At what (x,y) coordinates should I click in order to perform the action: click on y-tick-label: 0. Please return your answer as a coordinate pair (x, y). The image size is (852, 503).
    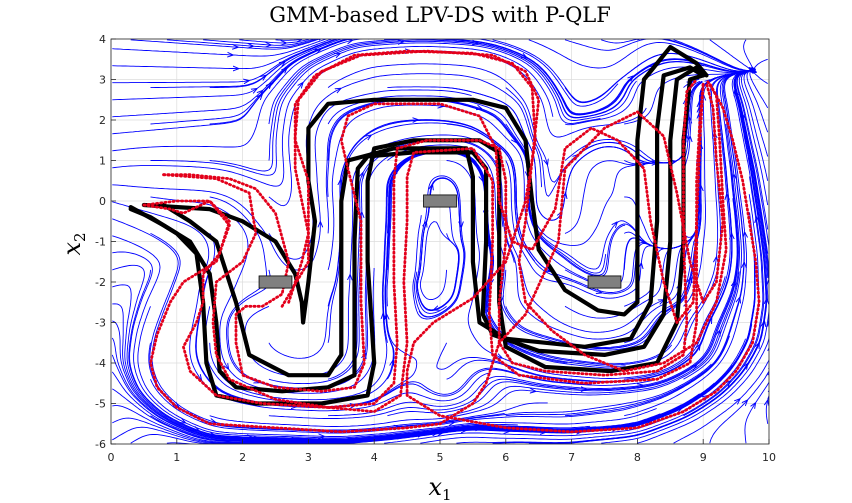
    Looking at the image, I should click on (102, 201).